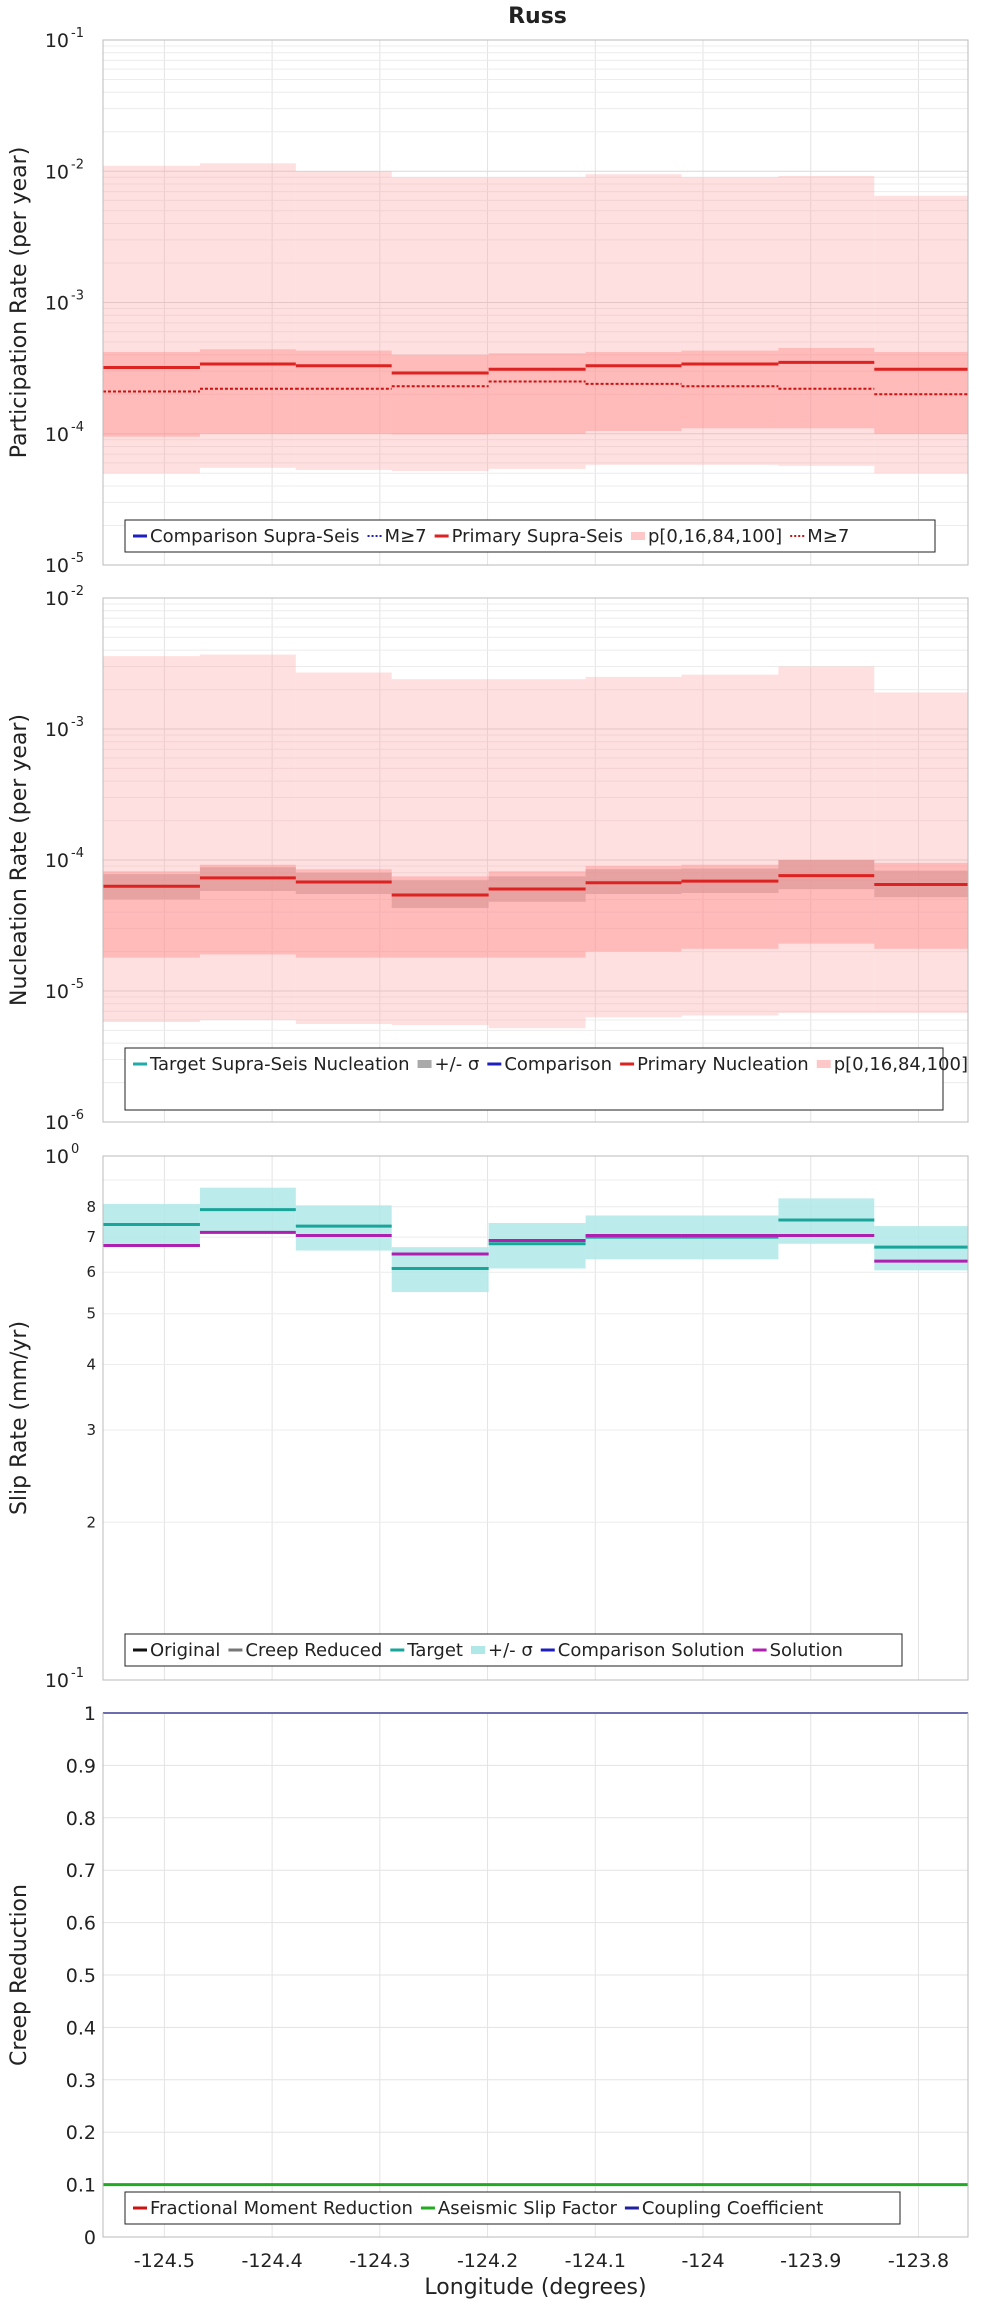  I want to click on legend-entry: Creep Reduced, so click(313, 1650).